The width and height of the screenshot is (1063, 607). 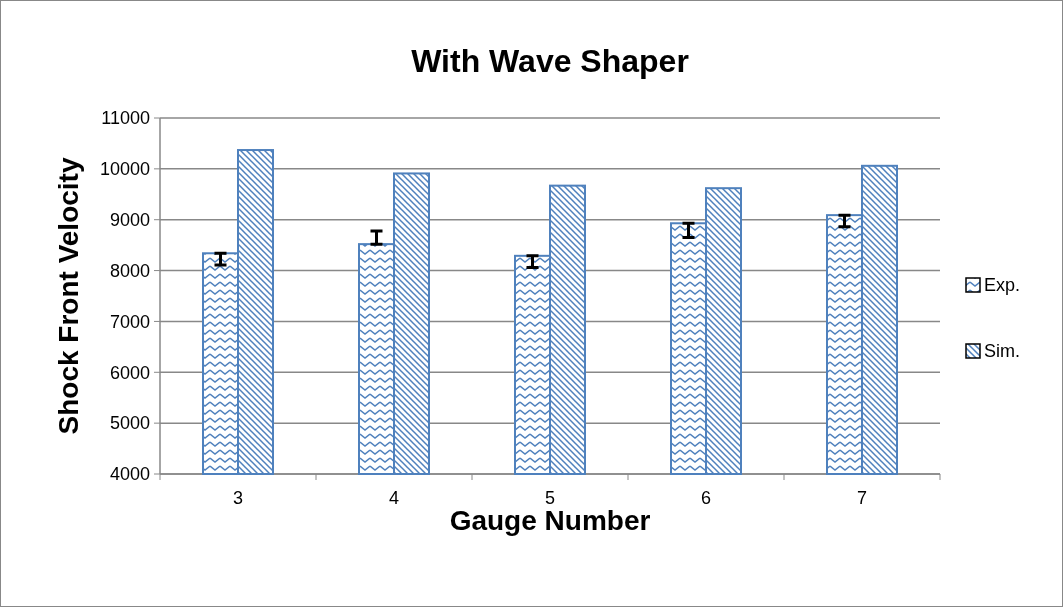 I want to click on chart-title: With Wave Shaper, so click(x=550, y=61).